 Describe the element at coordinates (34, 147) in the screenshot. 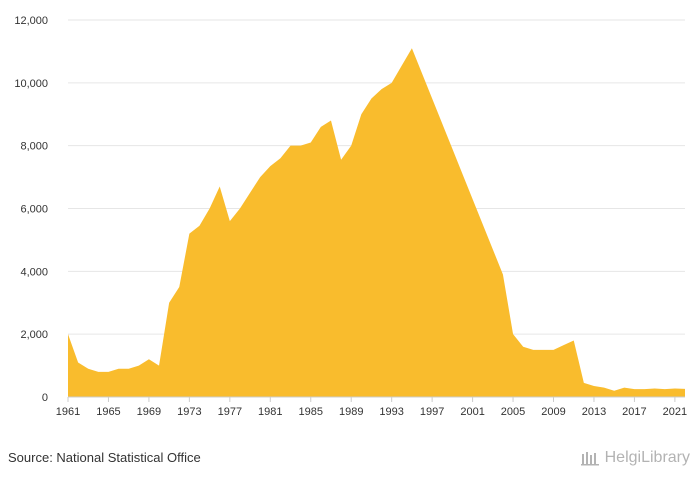

I see `y-tick-label: 8,000` at that location.